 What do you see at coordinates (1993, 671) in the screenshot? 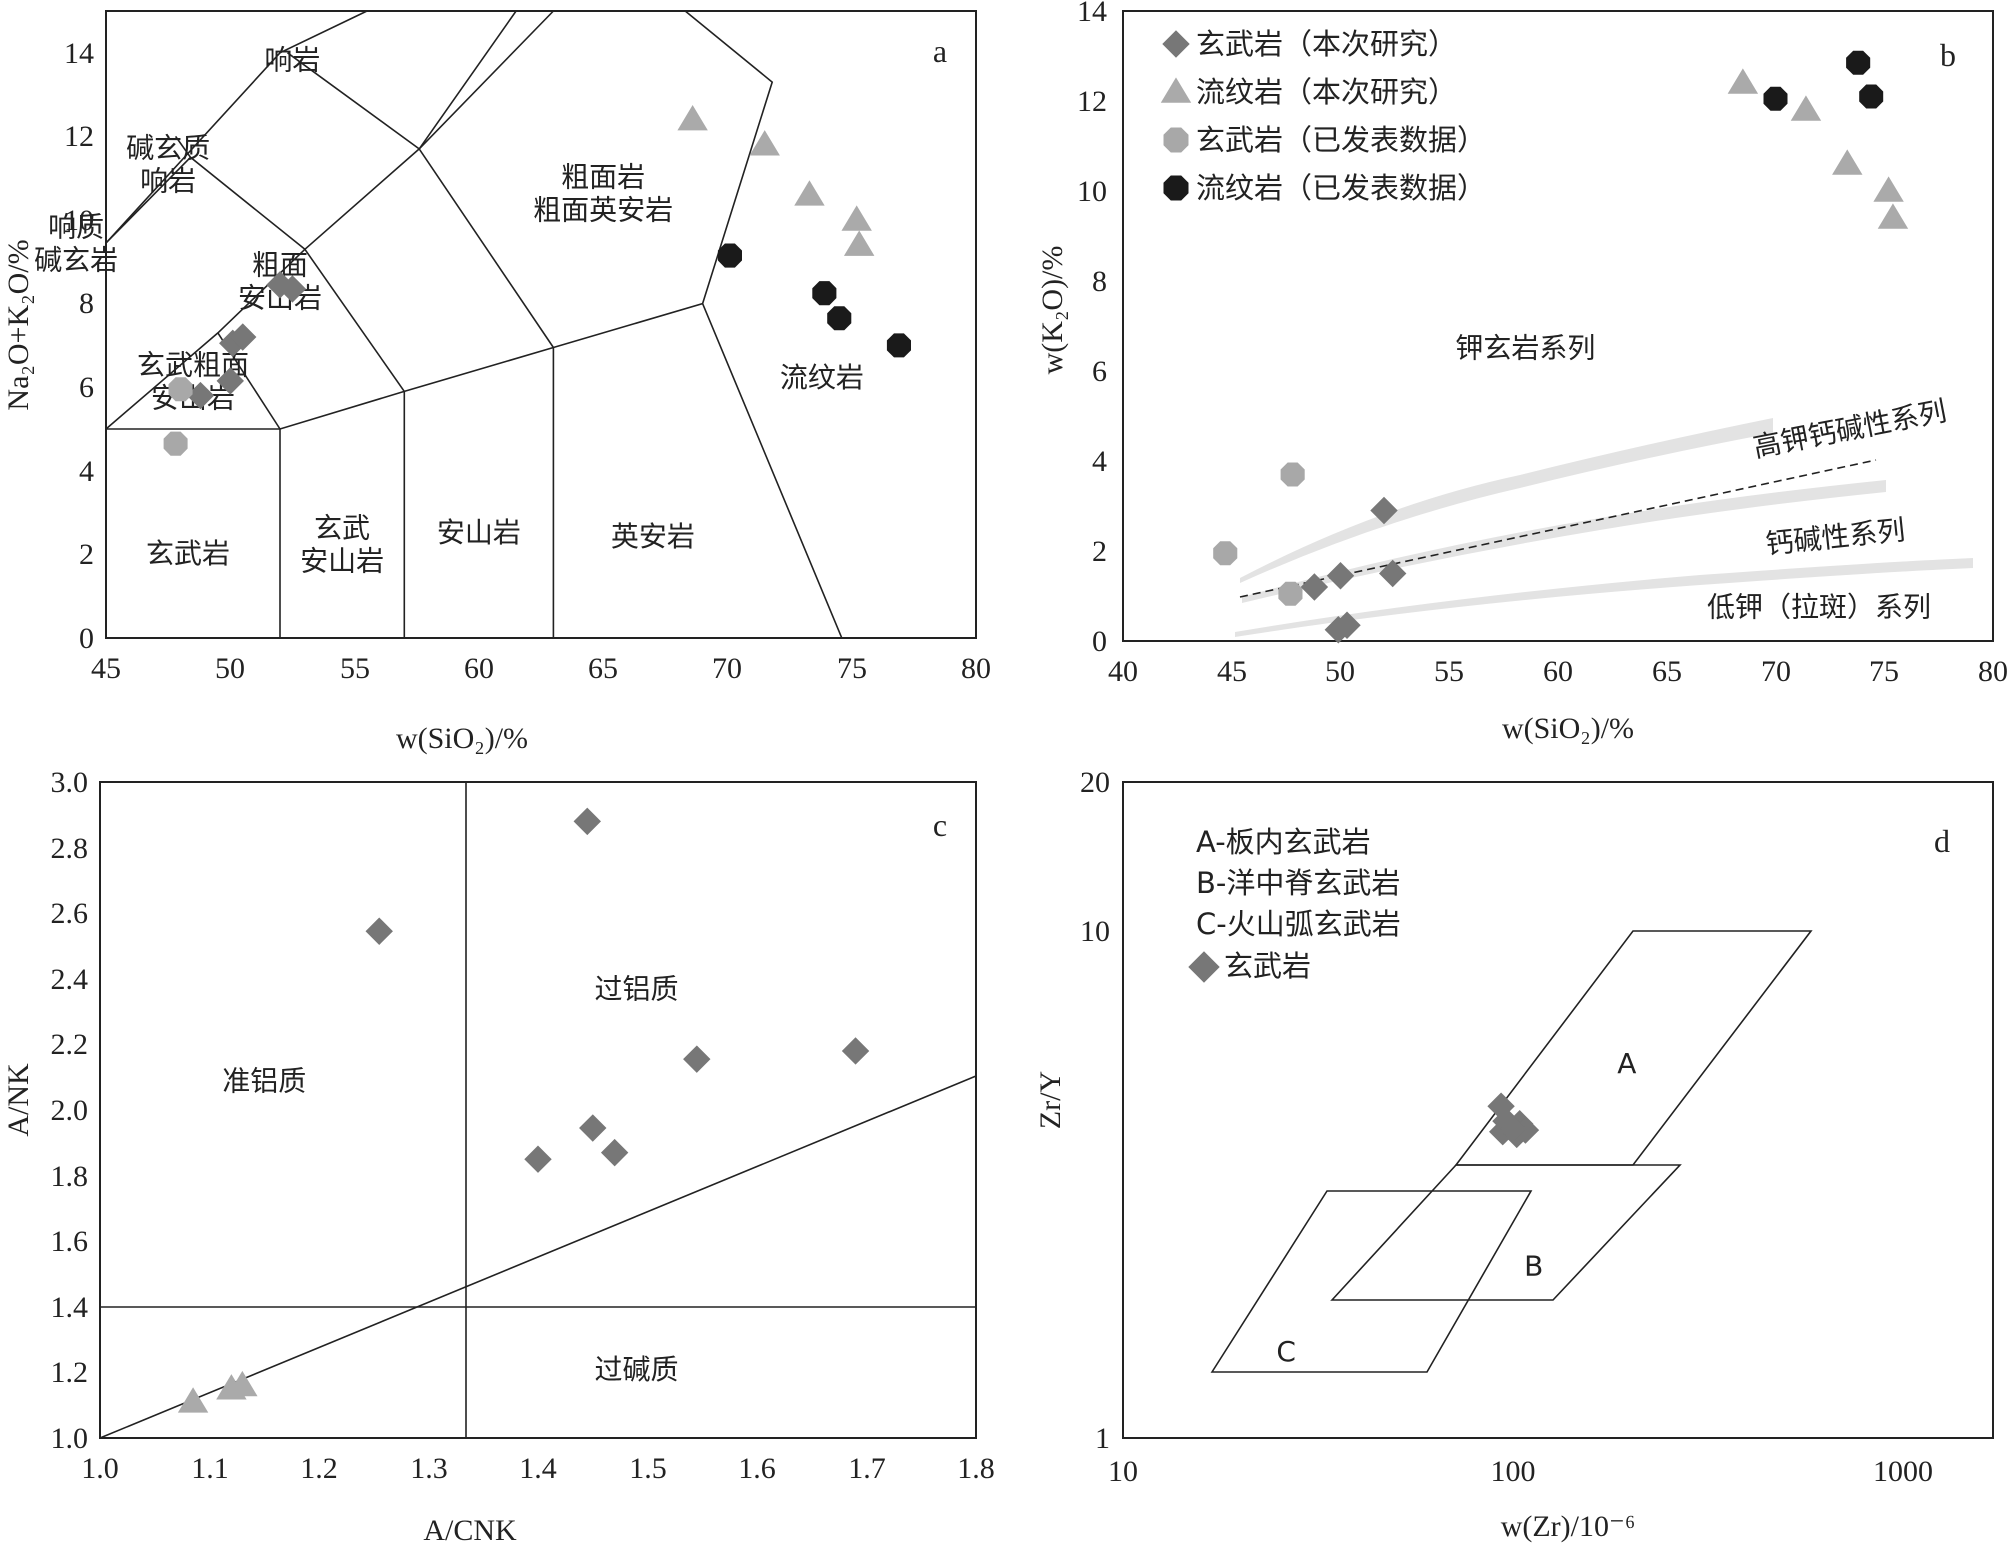
I see `panel-b-x-tick: 80` at bounding box center [1993, 671].